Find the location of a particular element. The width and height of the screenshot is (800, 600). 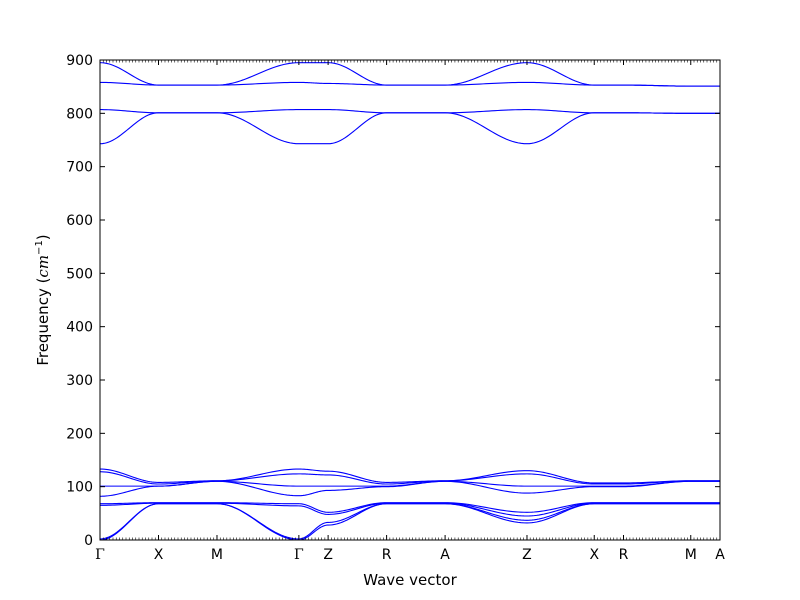

y-axis-label-unit: cm is located at coordinates (43, 266).